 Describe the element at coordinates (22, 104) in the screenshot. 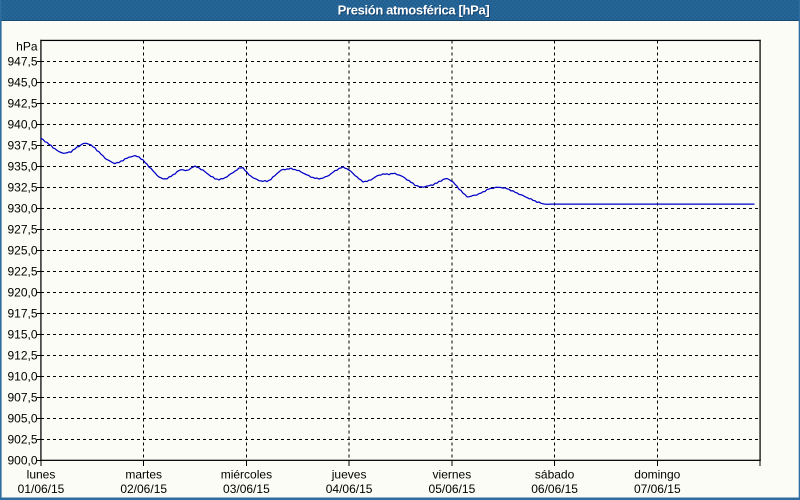

I see `svg-text: 942,5` at that location.